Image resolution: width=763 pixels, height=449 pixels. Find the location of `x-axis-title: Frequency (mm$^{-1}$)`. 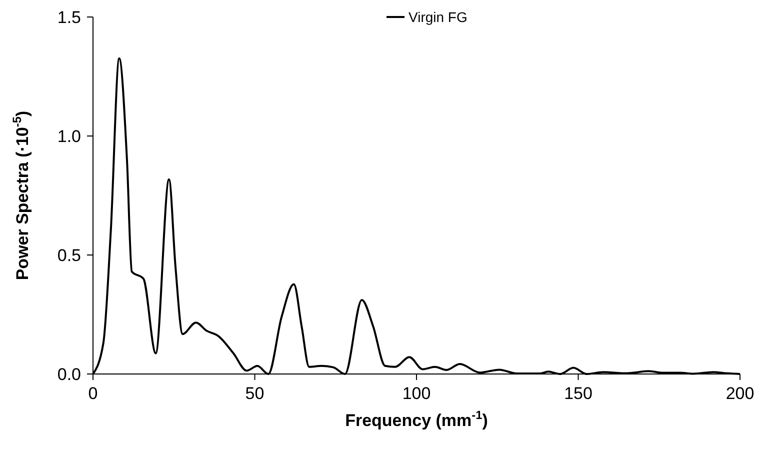

x-axis-title: Frequency (mm$^{-1}$) is located at coordinates (416, 419).